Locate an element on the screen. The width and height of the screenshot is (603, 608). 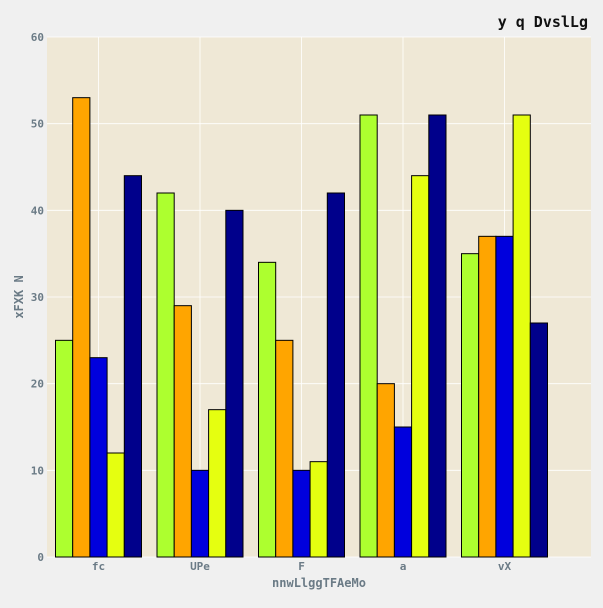
y-tick-label: 50 is located at coordinates (37, 124).